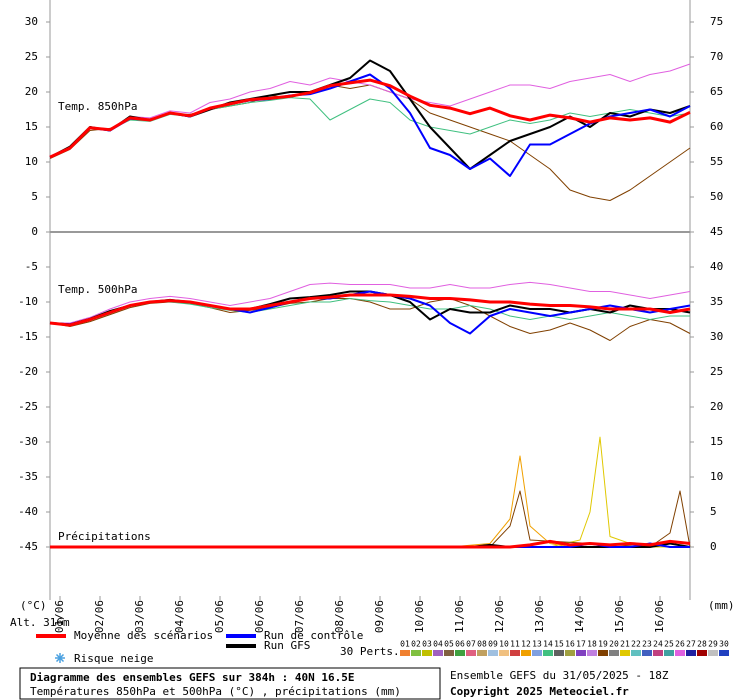  What do you see at coordinates (471, 644) in the screenshot?
I see `member-label: 07` at bounding box center [471, 644].